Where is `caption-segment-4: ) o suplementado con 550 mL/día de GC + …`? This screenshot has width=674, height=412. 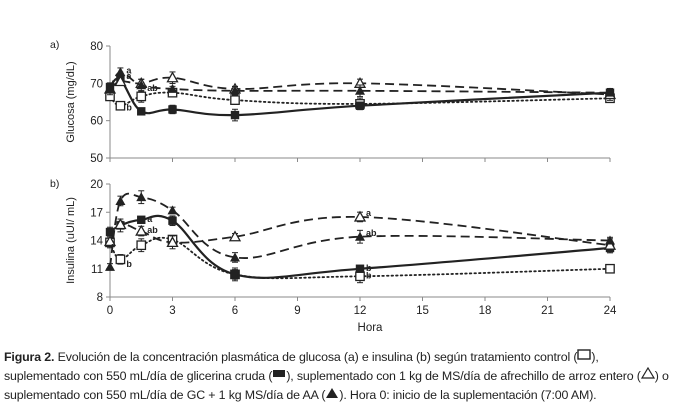 caption-segment-4: ) o suplementado con 550 mL/día de GC + … is located at coordinates (336, 386).